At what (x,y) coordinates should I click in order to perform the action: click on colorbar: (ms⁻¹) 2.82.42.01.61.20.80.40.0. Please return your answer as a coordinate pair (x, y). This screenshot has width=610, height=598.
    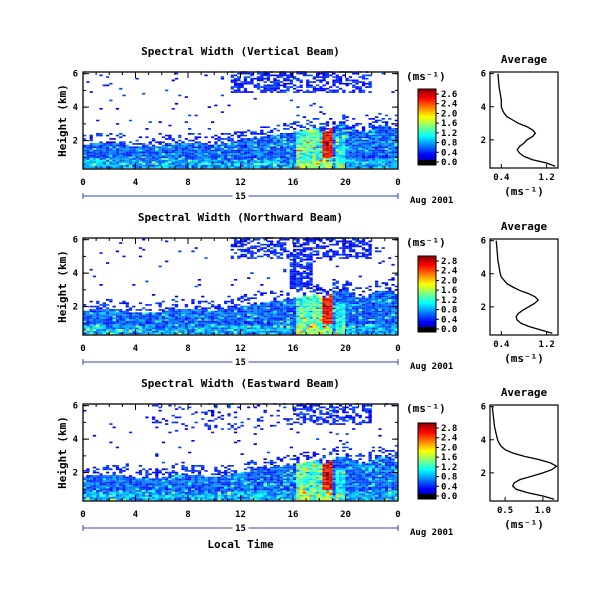
    Looking at the image, I should click on (432, 285).